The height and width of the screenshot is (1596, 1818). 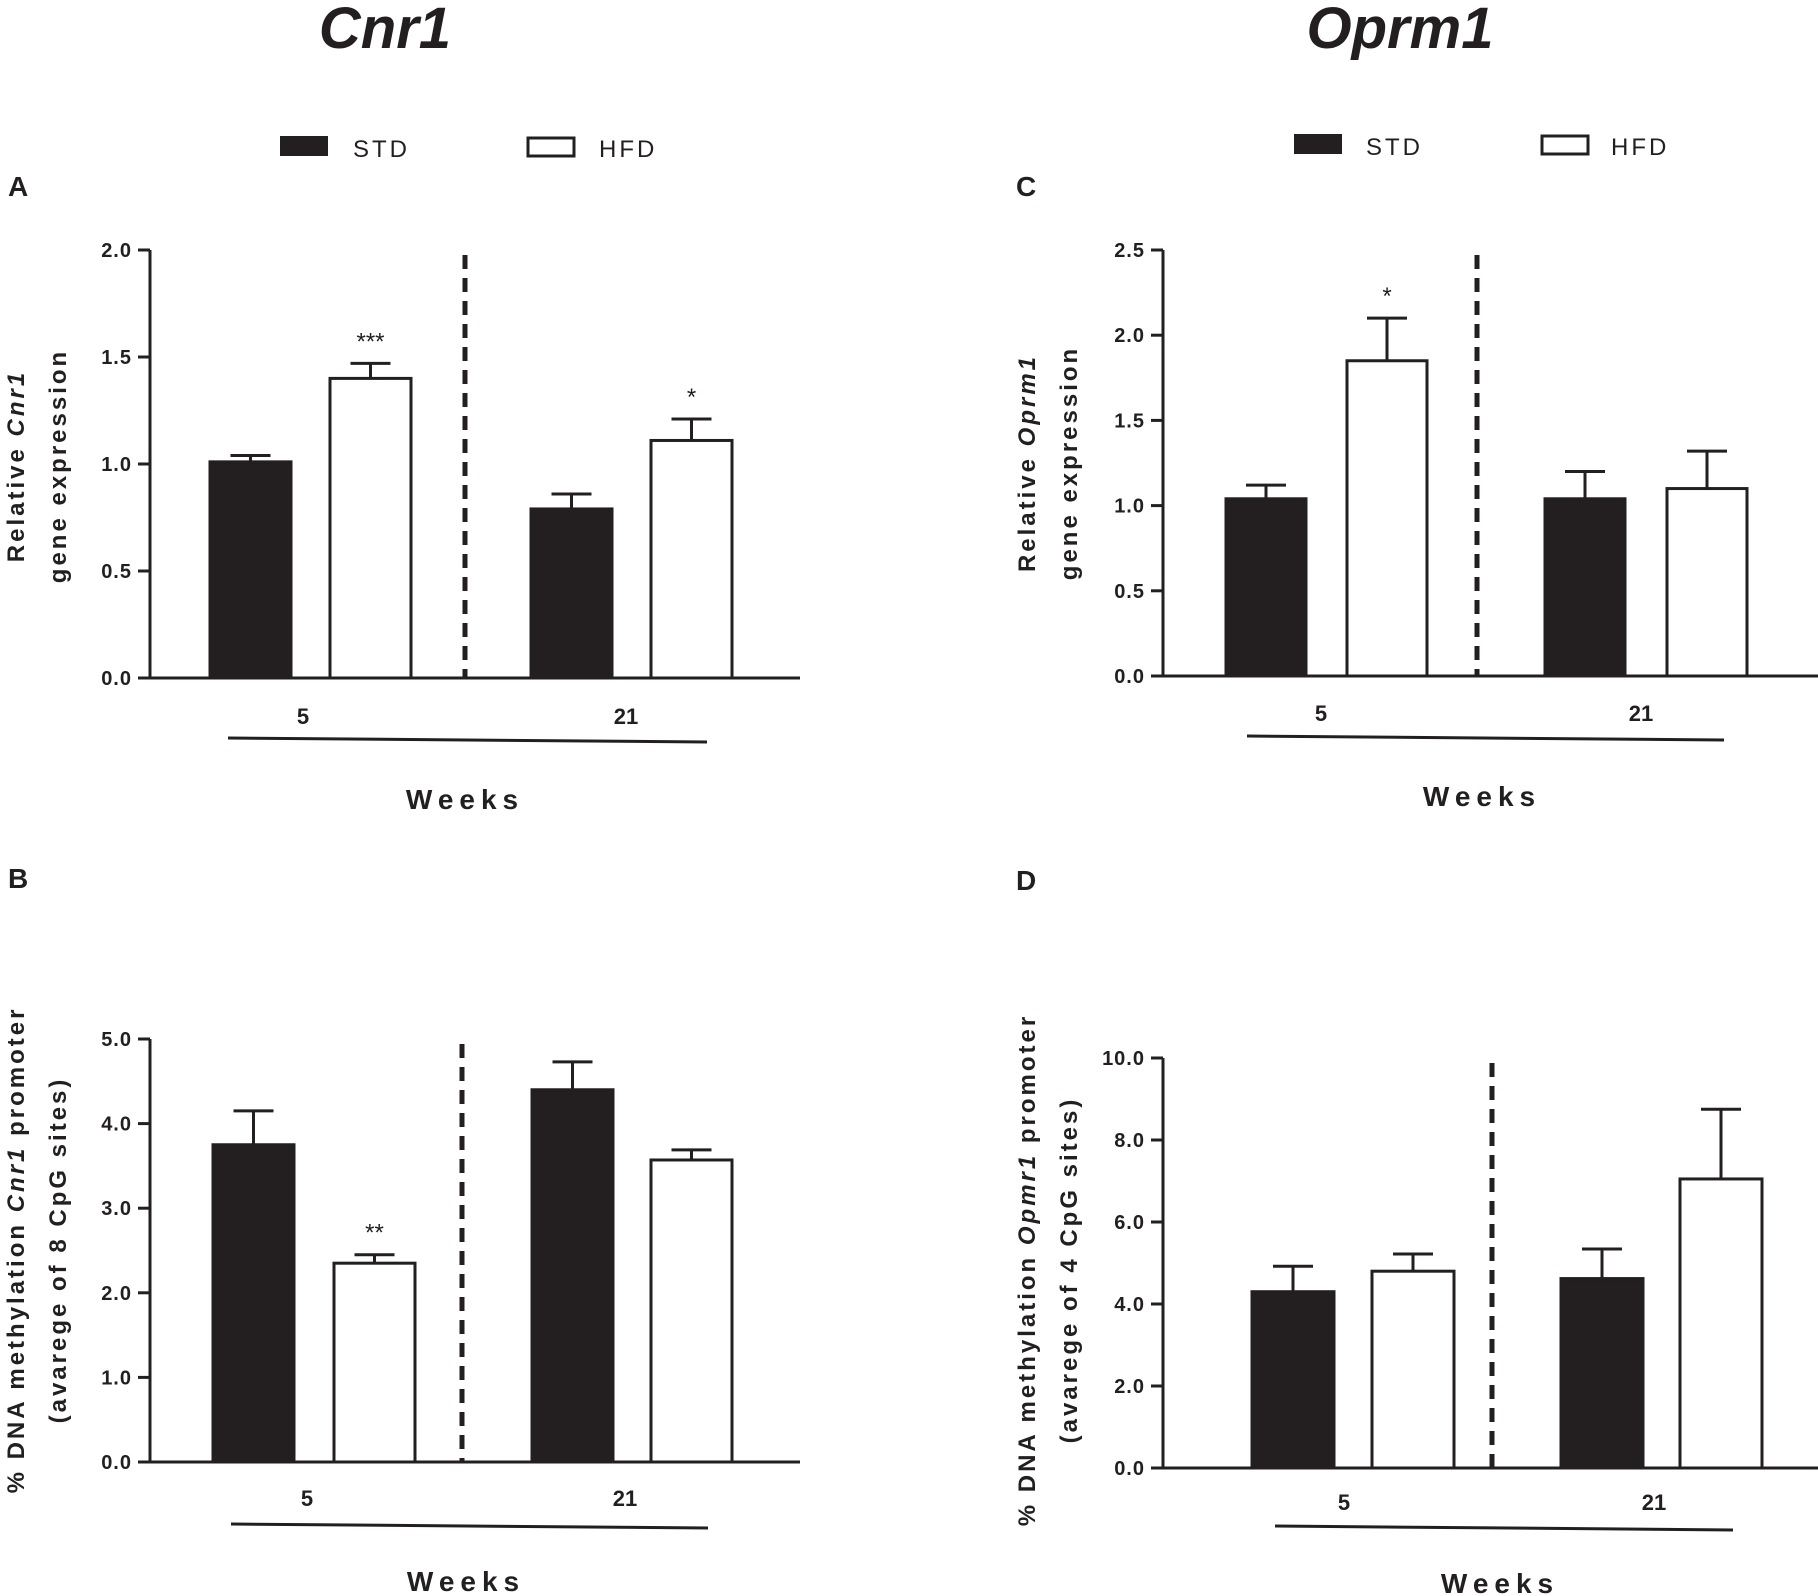 What do you see at coordinates (1400, 30) in the screenshot?
I see `oprm1-heading: Oprm1` at bounding box center [1400, 30].